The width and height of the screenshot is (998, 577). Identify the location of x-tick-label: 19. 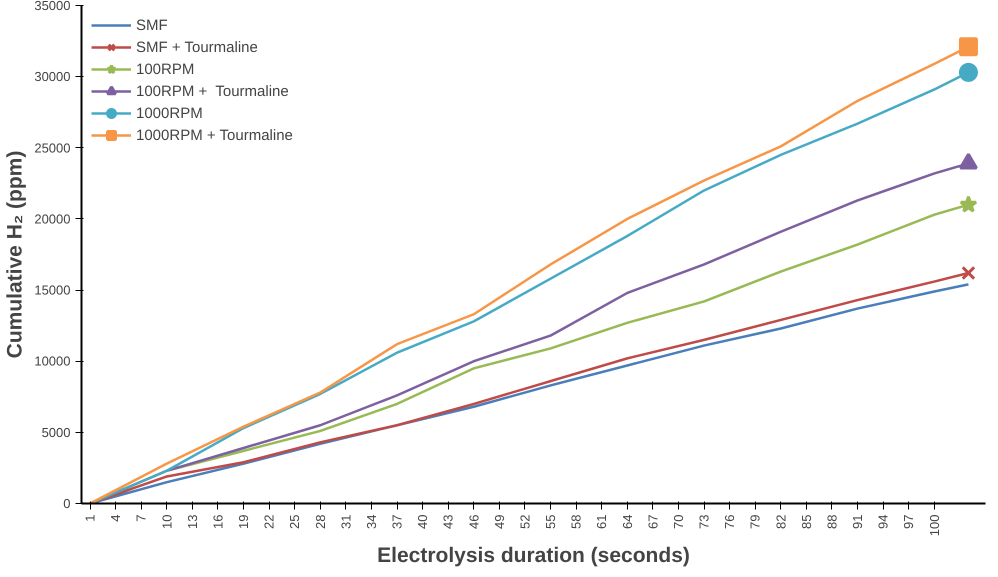
(244, 521).